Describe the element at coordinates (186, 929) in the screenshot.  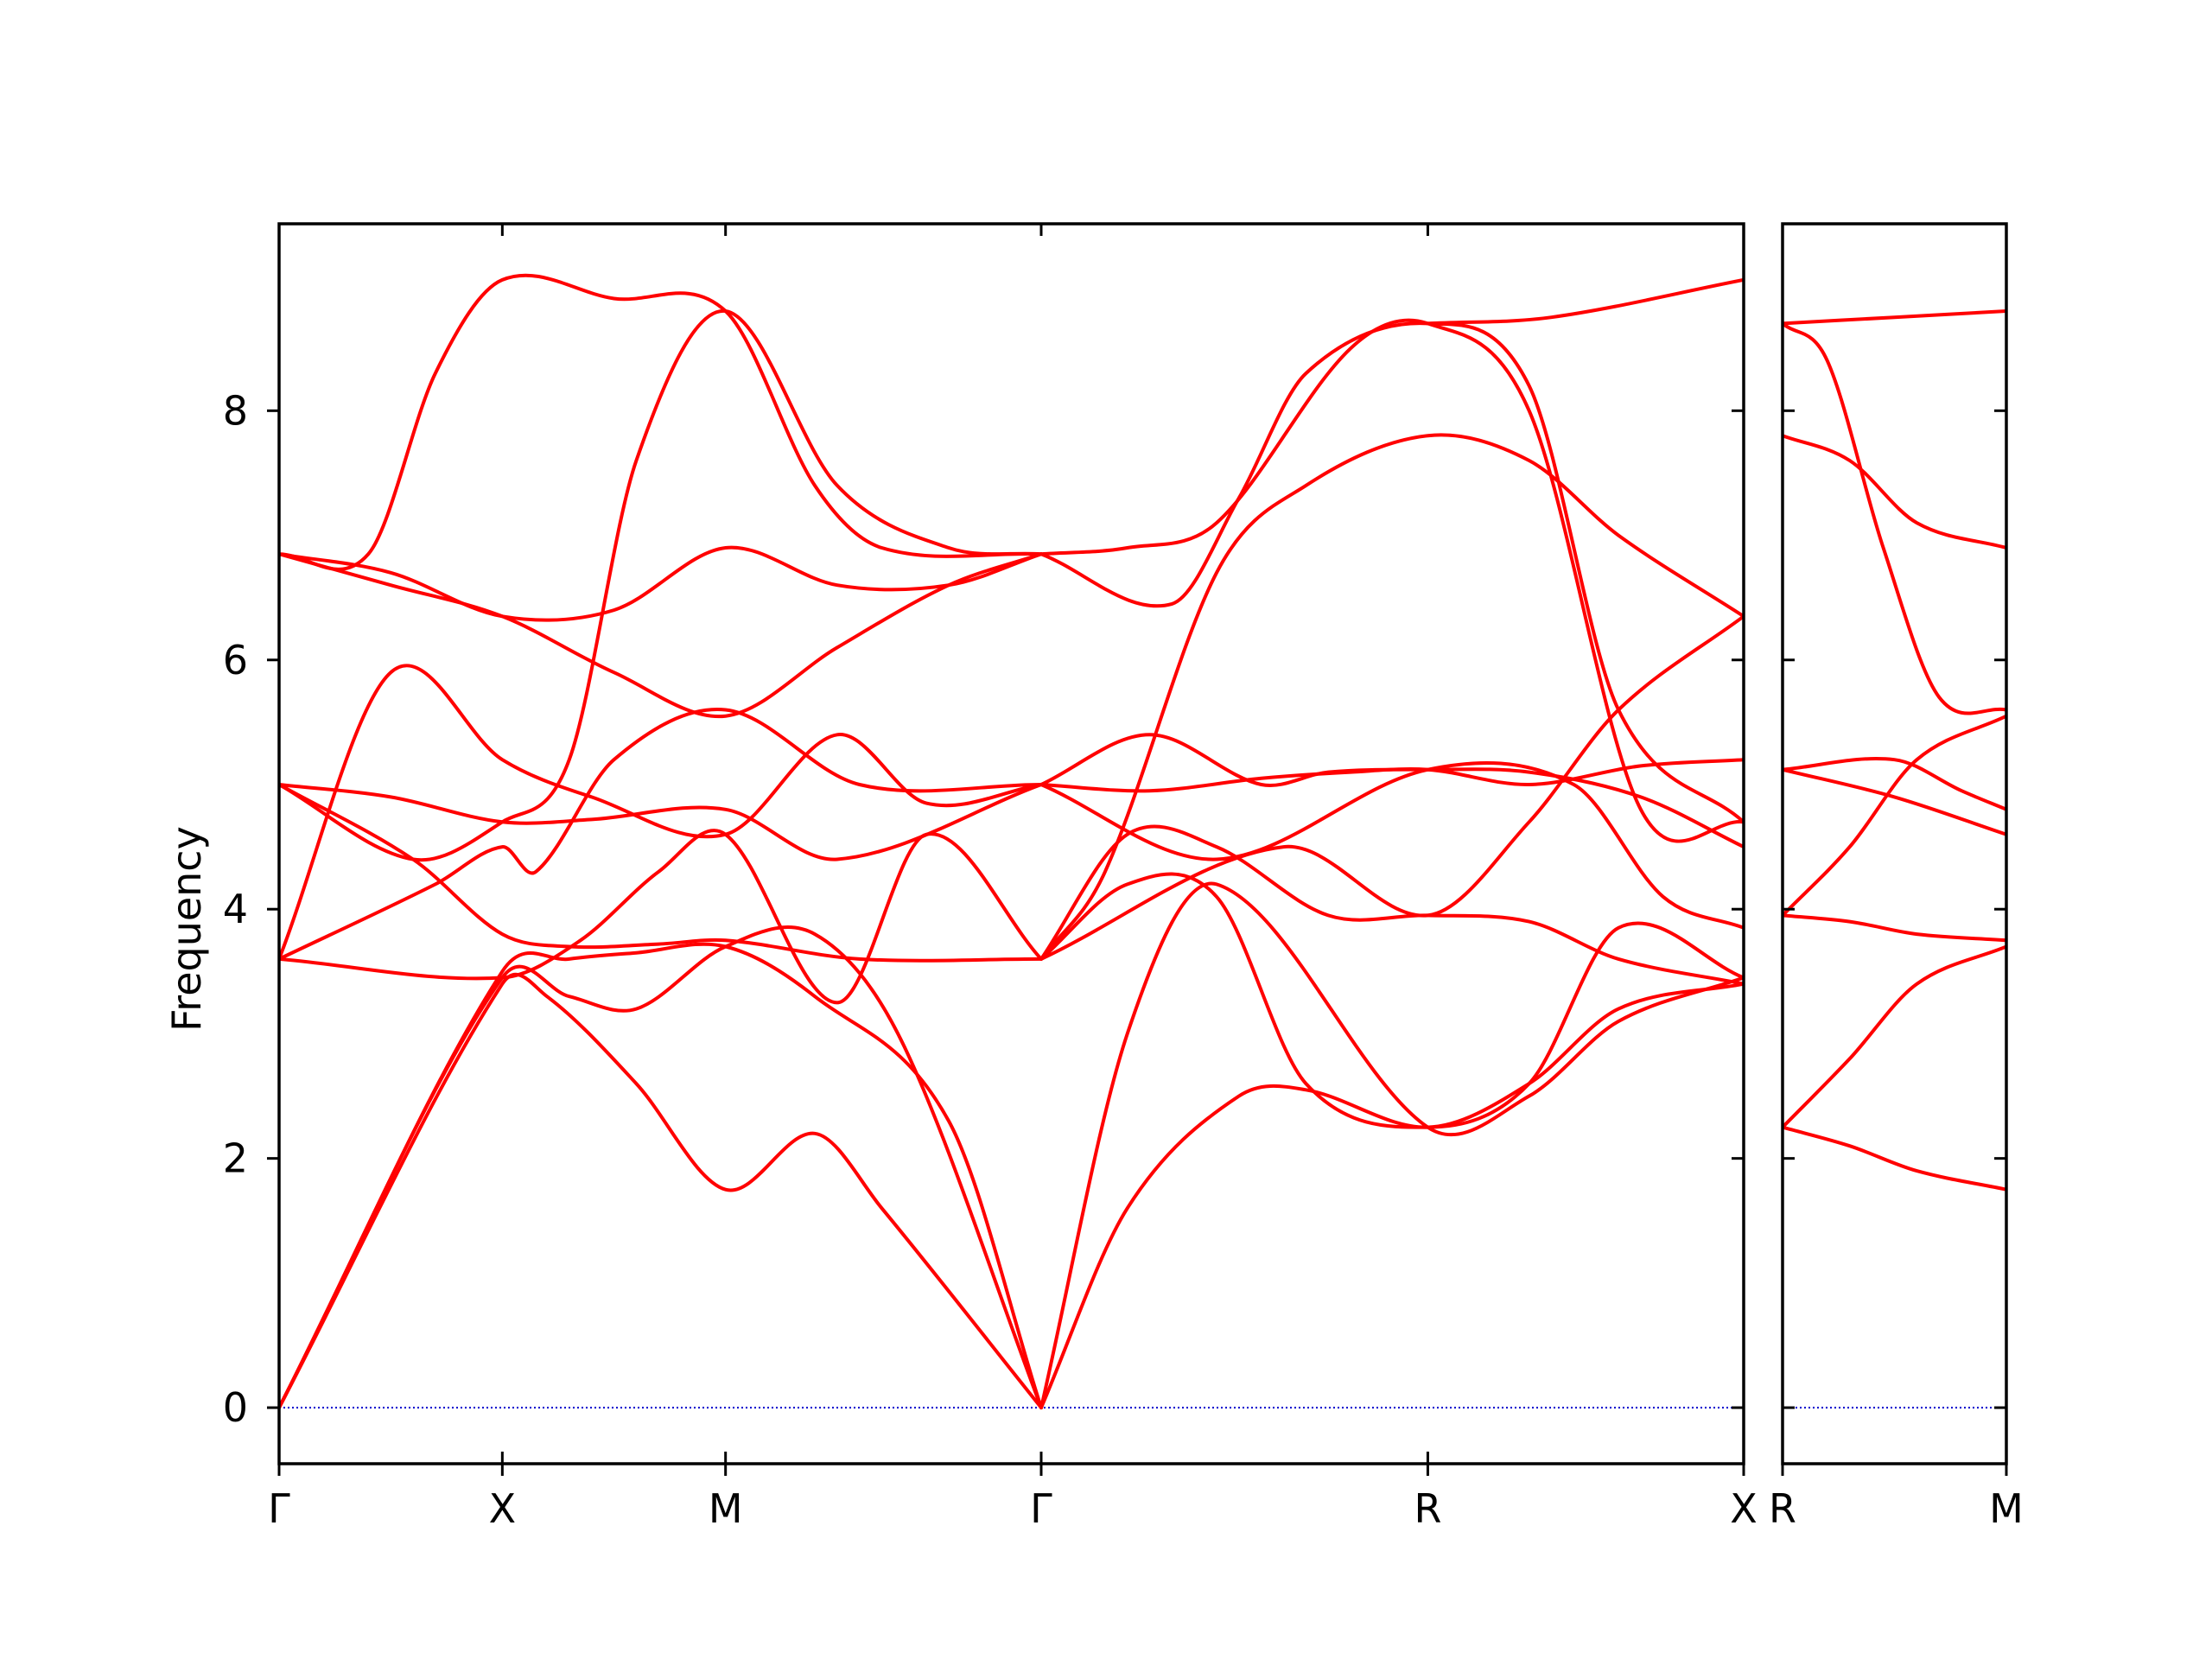
I see `y-axis-label: Frequency` at that location.